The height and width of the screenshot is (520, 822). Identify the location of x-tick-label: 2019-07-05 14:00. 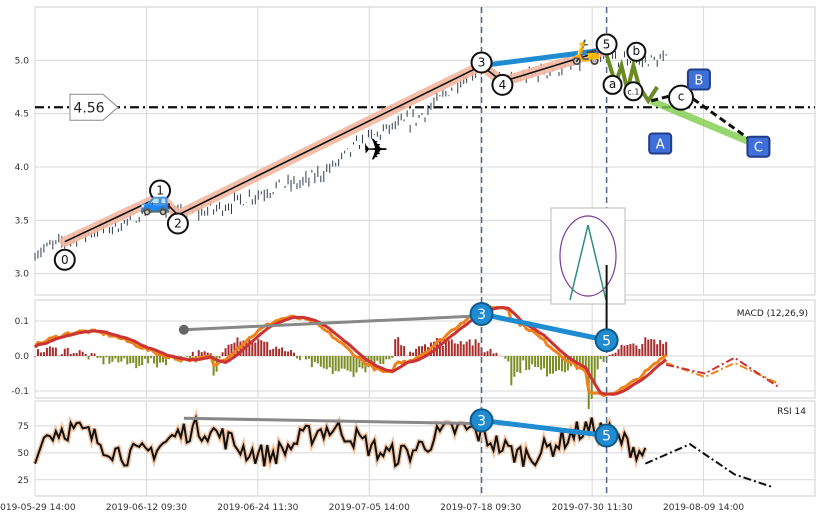
(369, 508).